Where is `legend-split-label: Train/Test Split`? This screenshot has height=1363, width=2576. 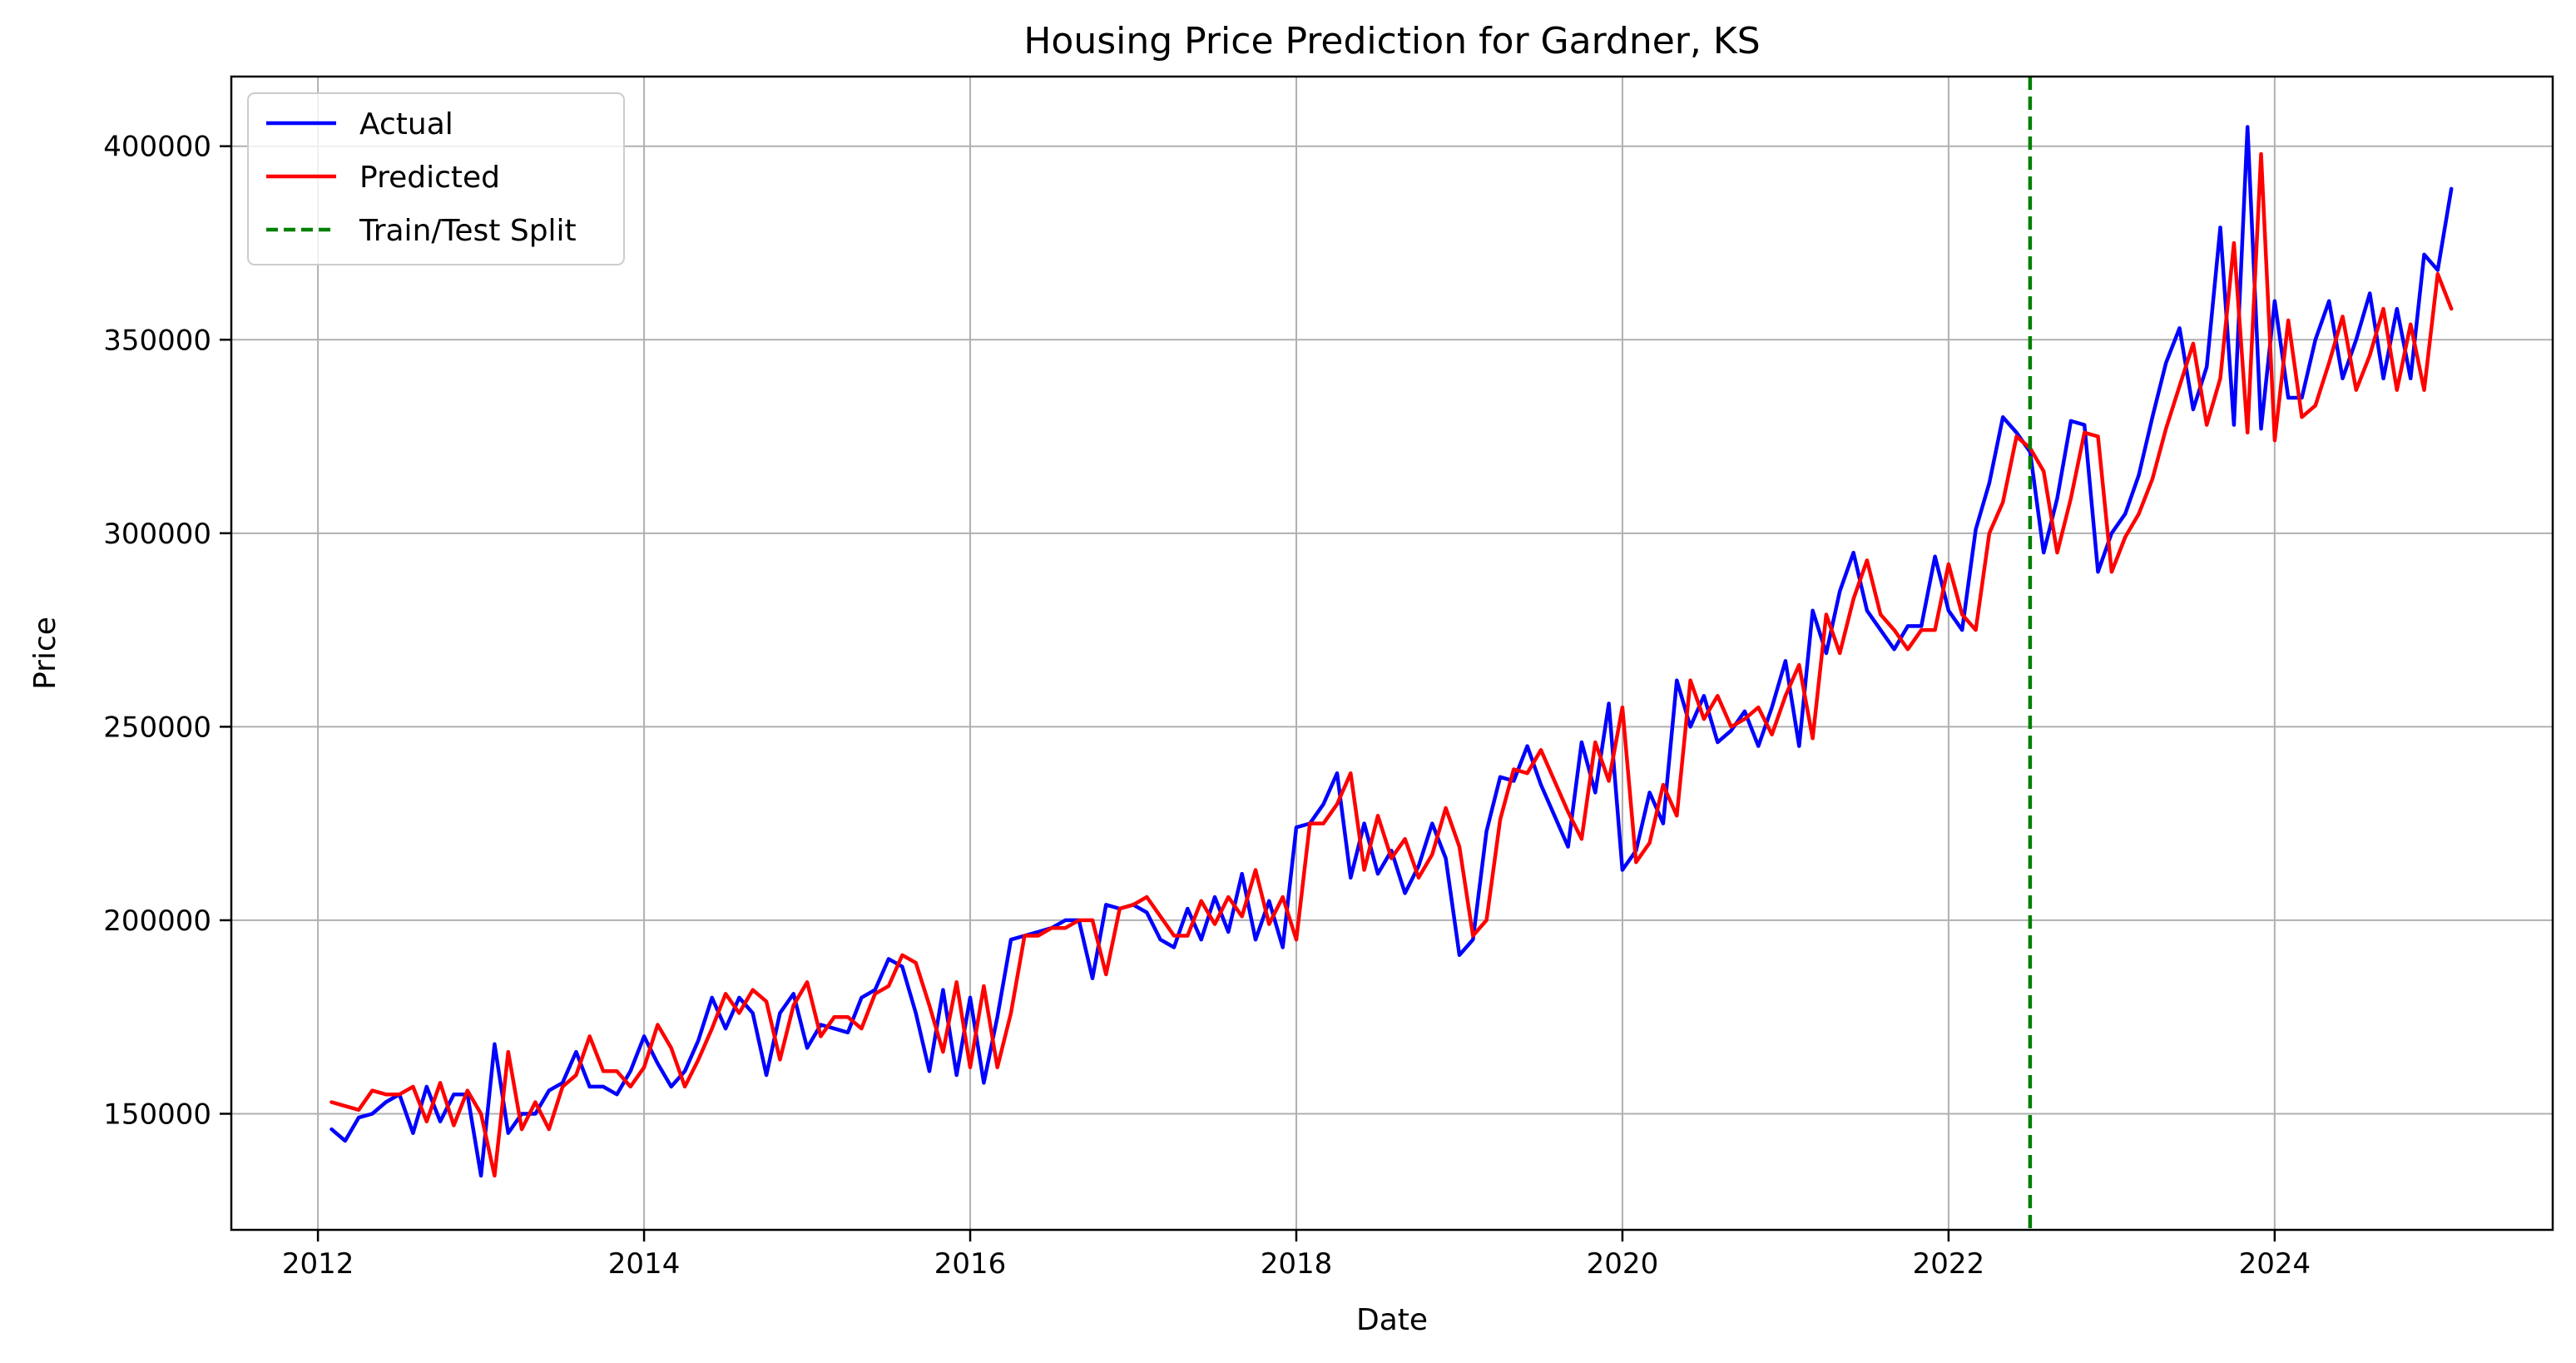
legend-split-label: Train/Test Split is located at coordinates (468, 231).